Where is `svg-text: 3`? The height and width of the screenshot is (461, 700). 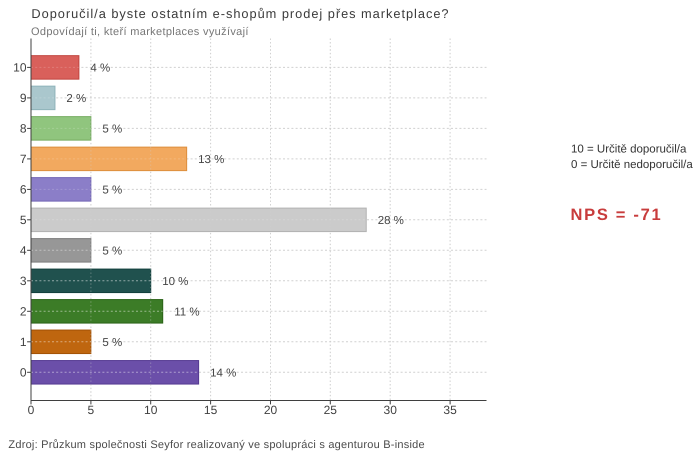
svg-text: 3 is located at coordinates (23, 281).